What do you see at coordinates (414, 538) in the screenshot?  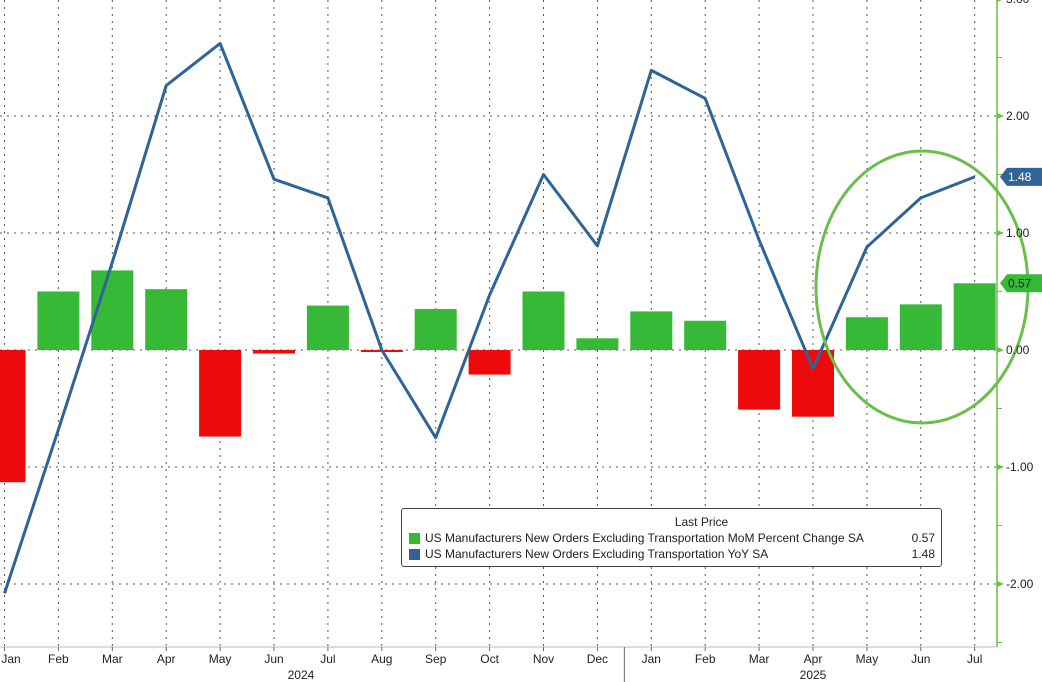 I see `legend-swatch-green` at bounding box center [414, 538].